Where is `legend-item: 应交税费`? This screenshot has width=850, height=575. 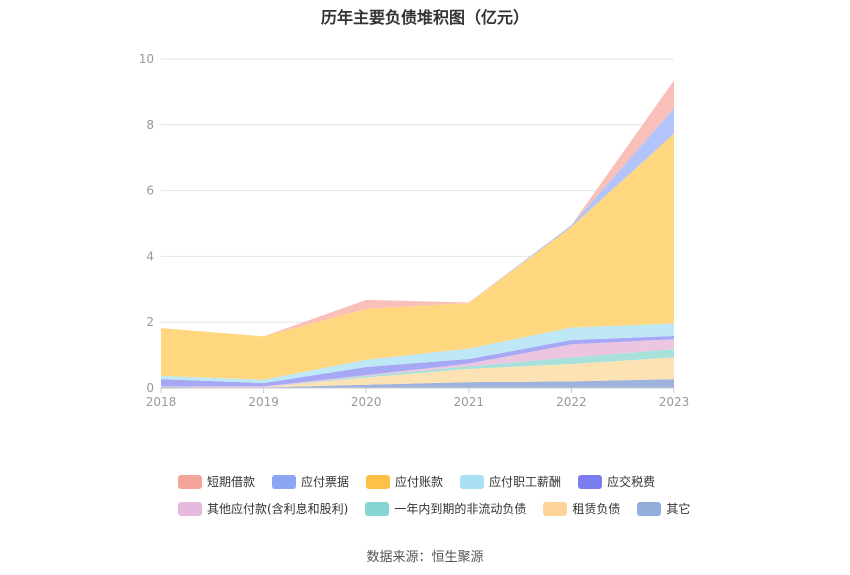
legend-item: 应交税费 is located at coordinates (616, 481).